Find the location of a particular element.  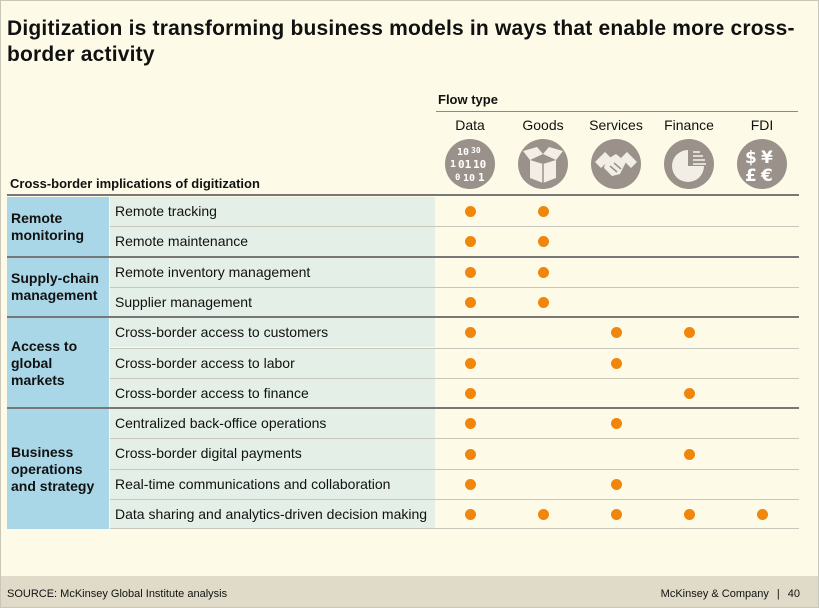

flow-dot-fdi is located at coordinates (762, 515).